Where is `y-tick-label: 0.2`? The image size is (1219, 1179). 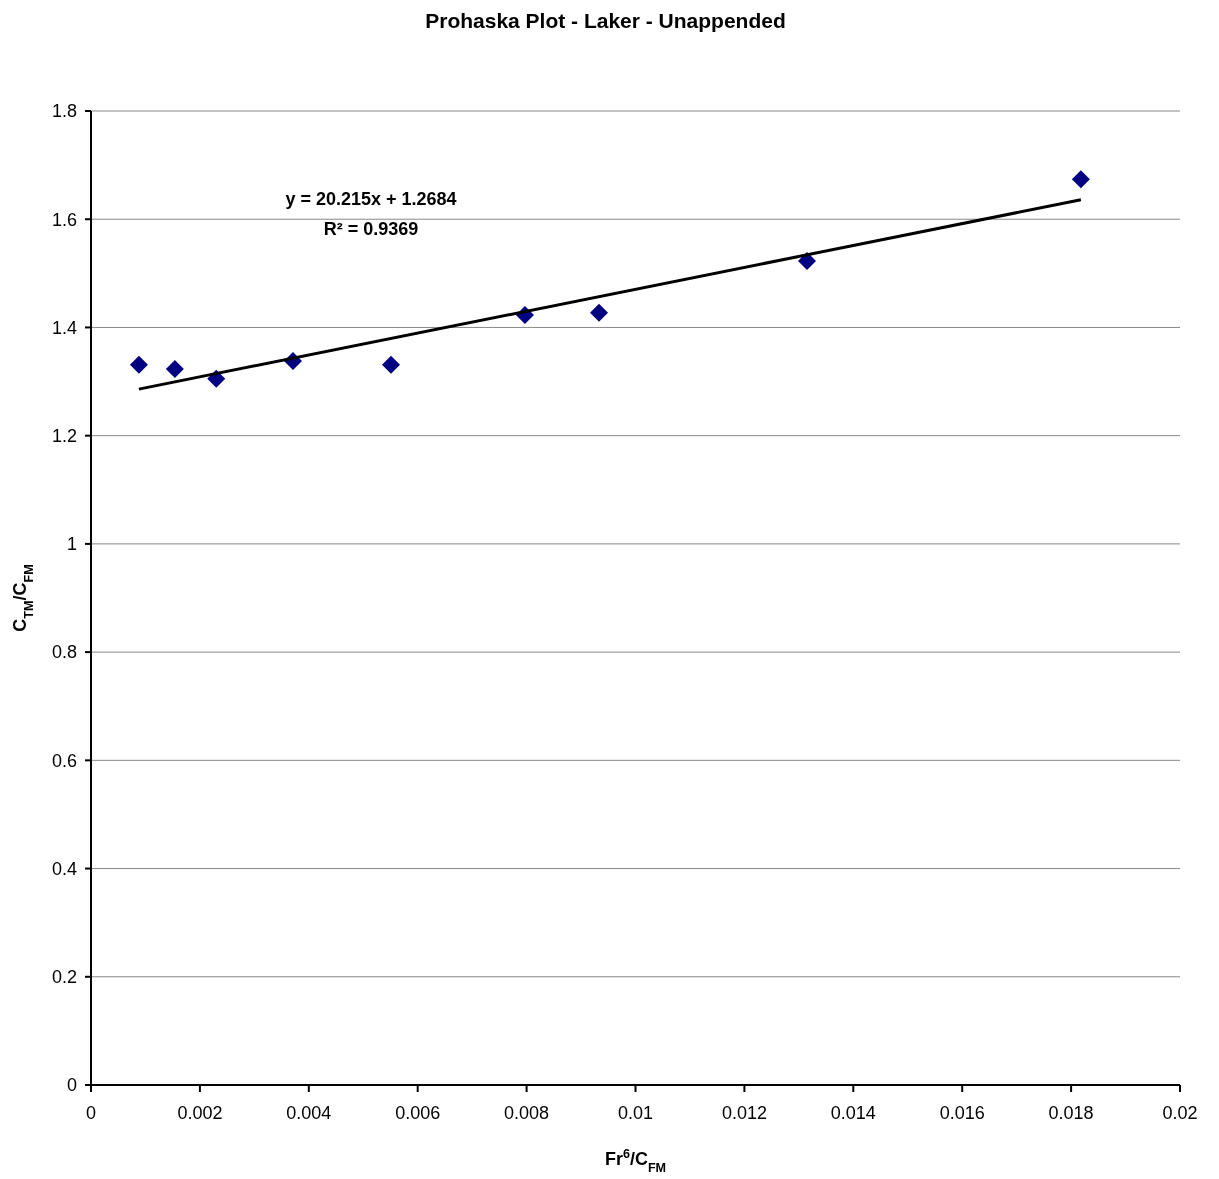
y-tick-label: 0.2 is located at coordinates (64, 977).